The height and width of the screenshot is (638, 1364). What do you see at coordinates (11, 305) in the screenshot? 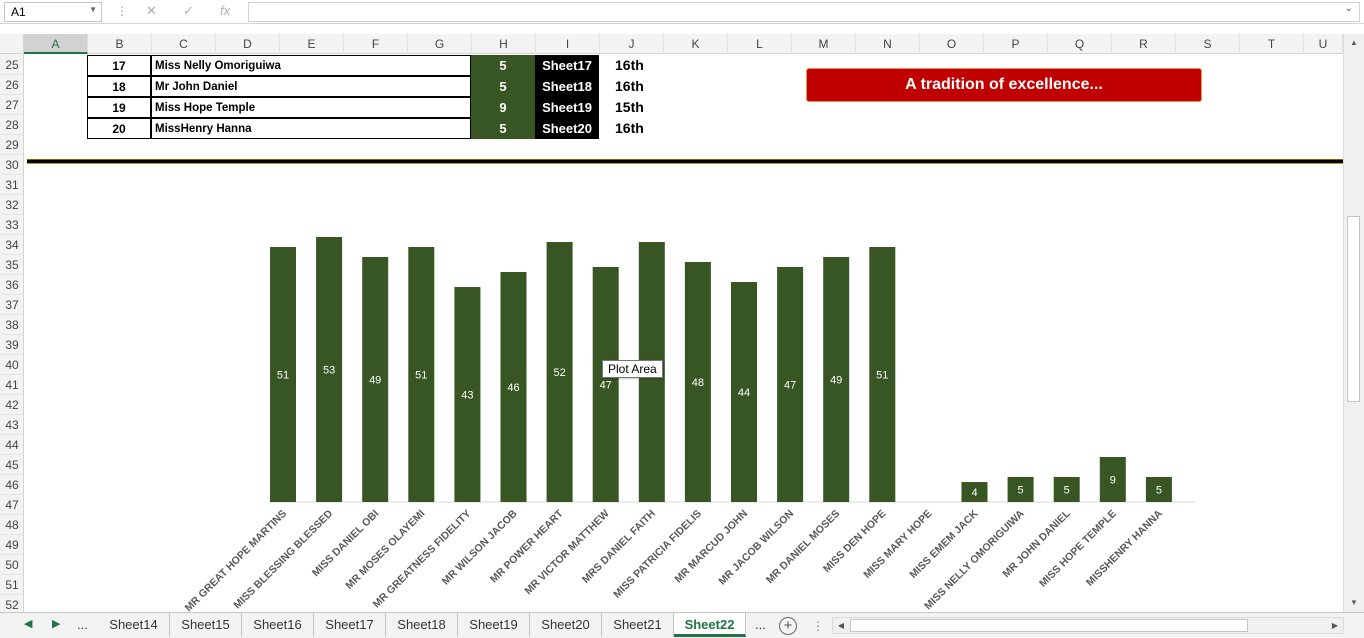
I see `row-header-37: 37` at bounding box center [11, 305].